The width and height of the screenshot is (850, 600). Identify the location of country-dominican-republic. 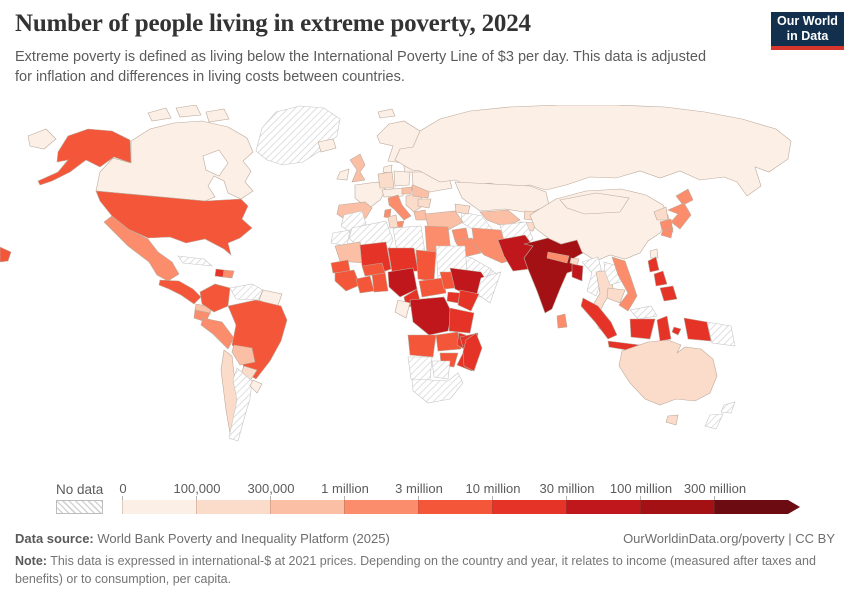
(228, 274).